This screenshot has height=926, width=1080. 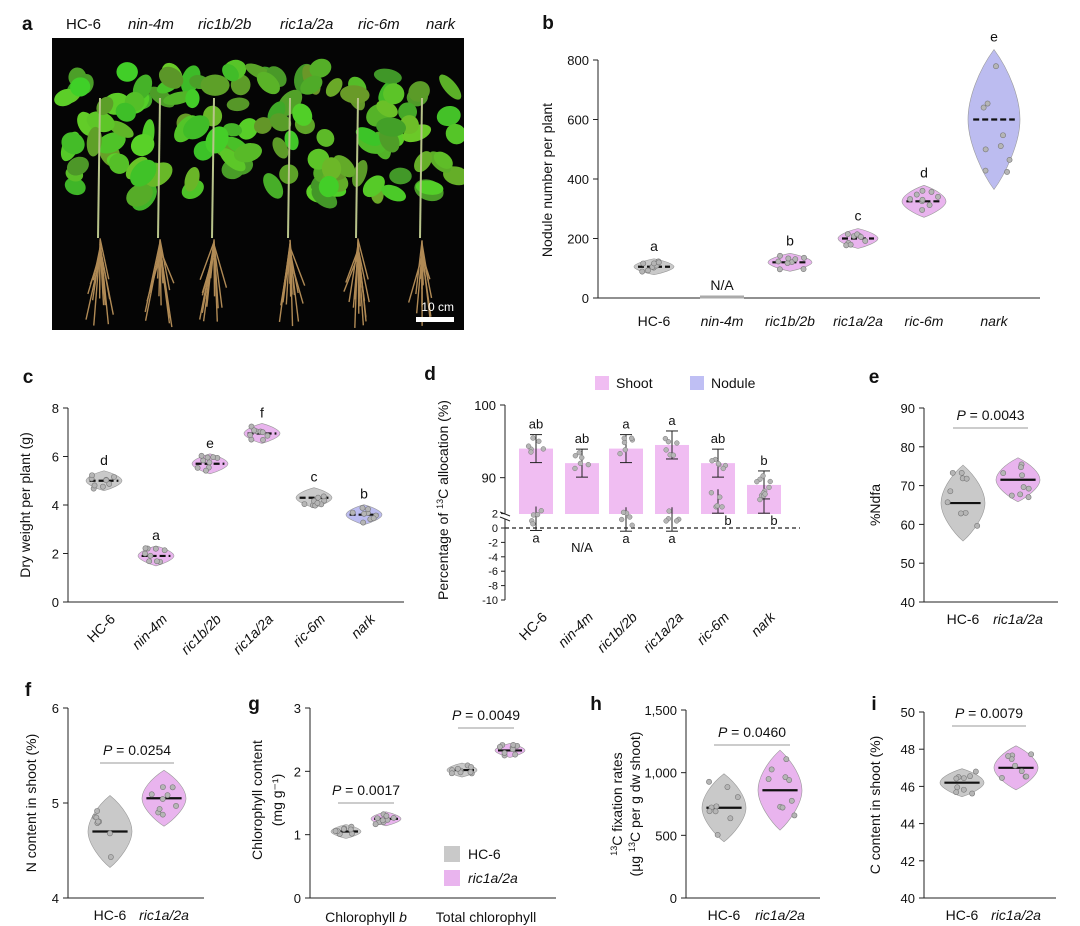 I want to click on panel-d-x-label: nin-4m, so click(x=576, y=630).